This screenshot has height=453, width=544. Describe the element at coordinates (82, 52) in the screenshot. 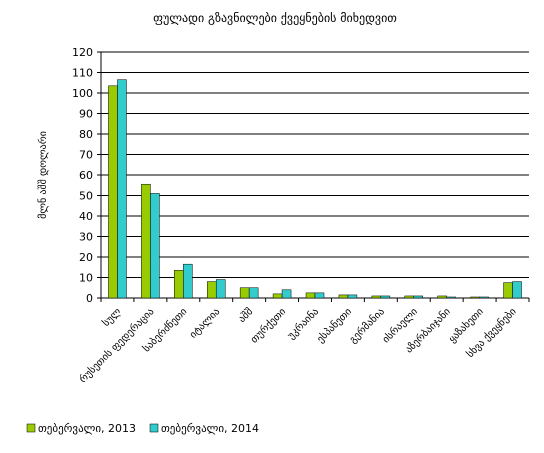

I see `y-tick-label: 120` at that location.